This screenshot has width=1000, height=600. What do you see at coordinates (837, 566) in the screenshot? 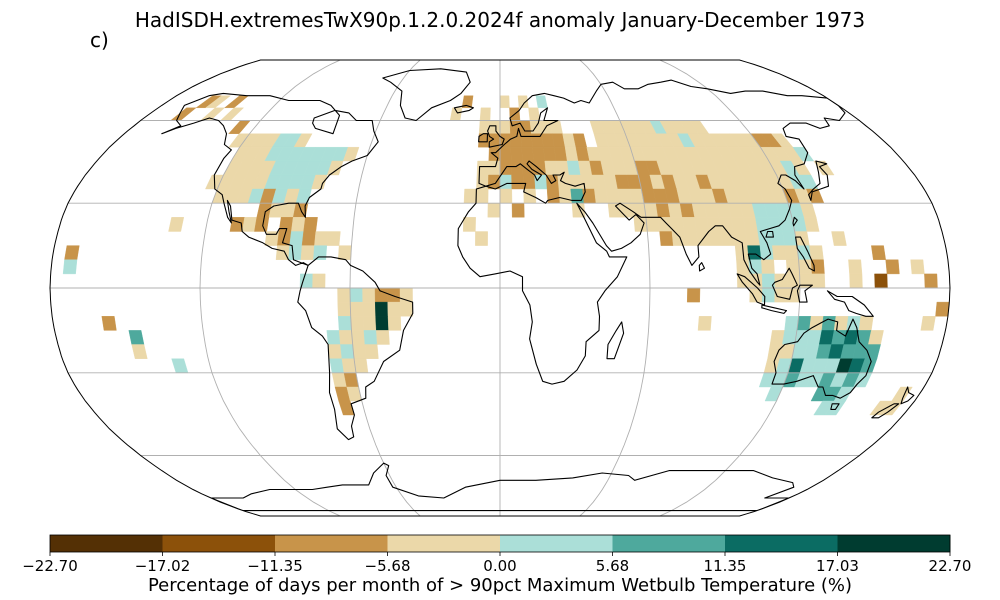
I see `colorbar-tick-label: 17.03` at bounding box center [837, 566].